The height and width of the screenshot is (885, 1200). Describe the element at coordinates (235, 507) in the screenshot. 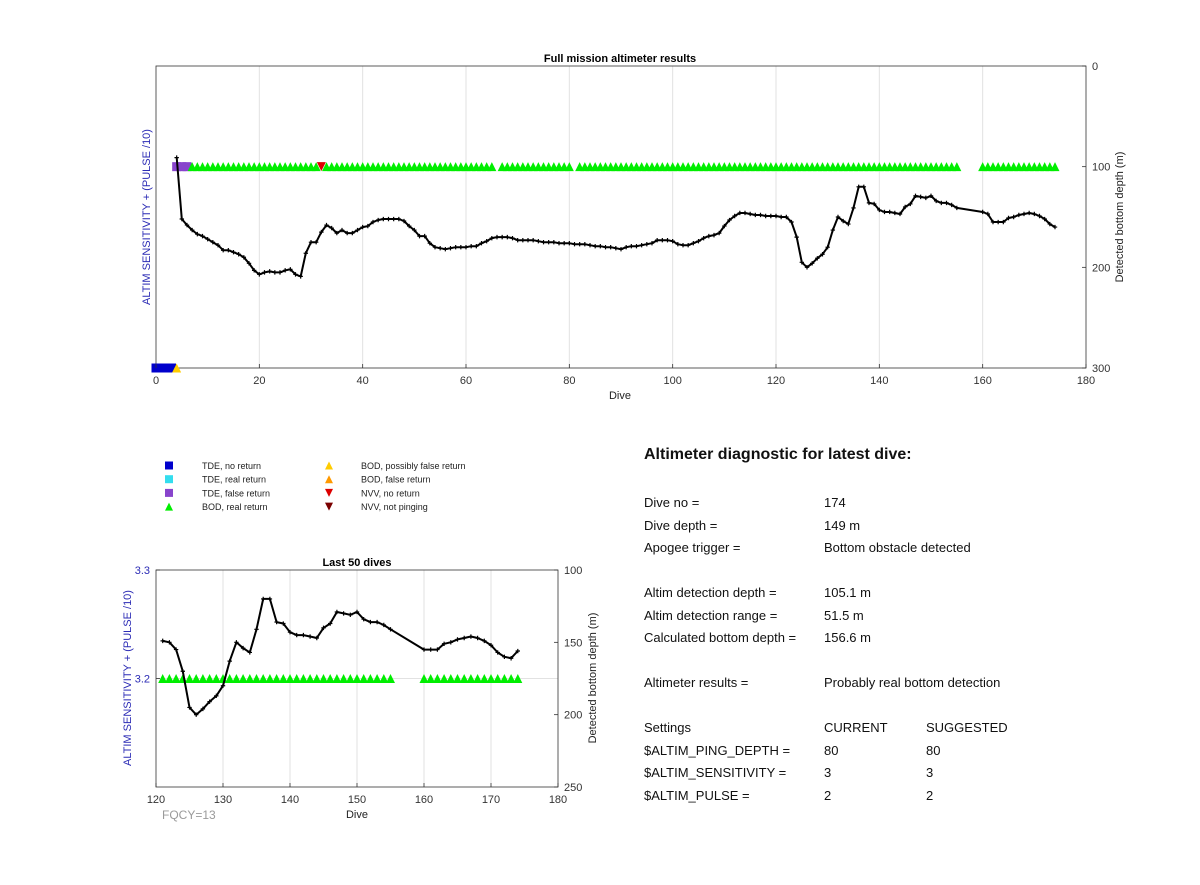

I see `legend-label: BOD, real return` at that location.